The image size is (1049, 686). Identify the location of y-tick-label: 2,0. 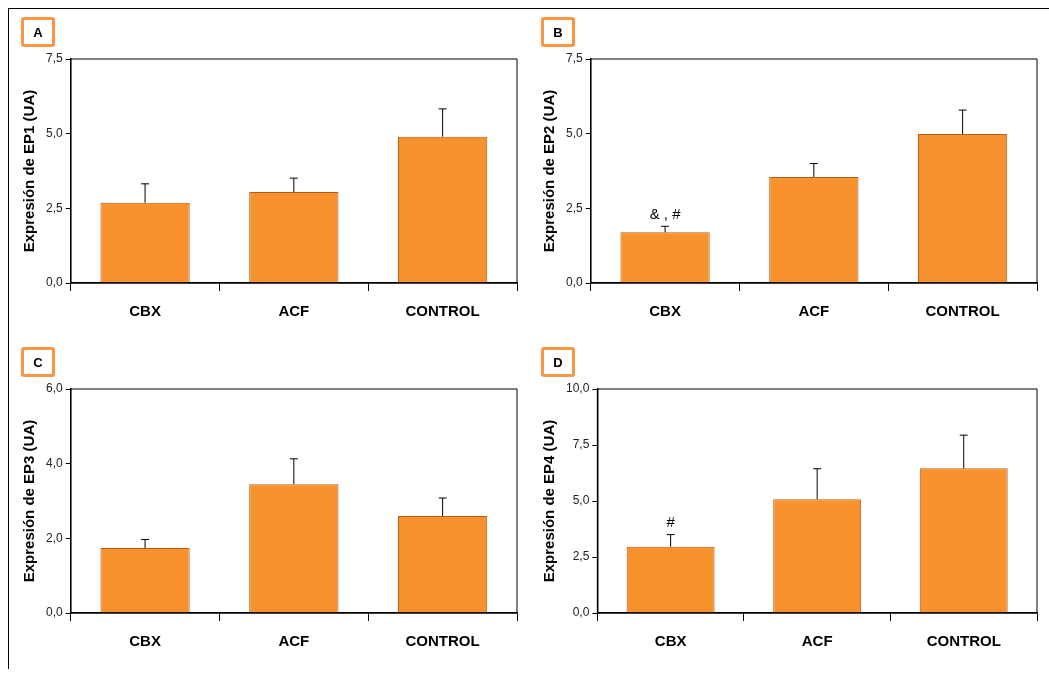
(54, 537).